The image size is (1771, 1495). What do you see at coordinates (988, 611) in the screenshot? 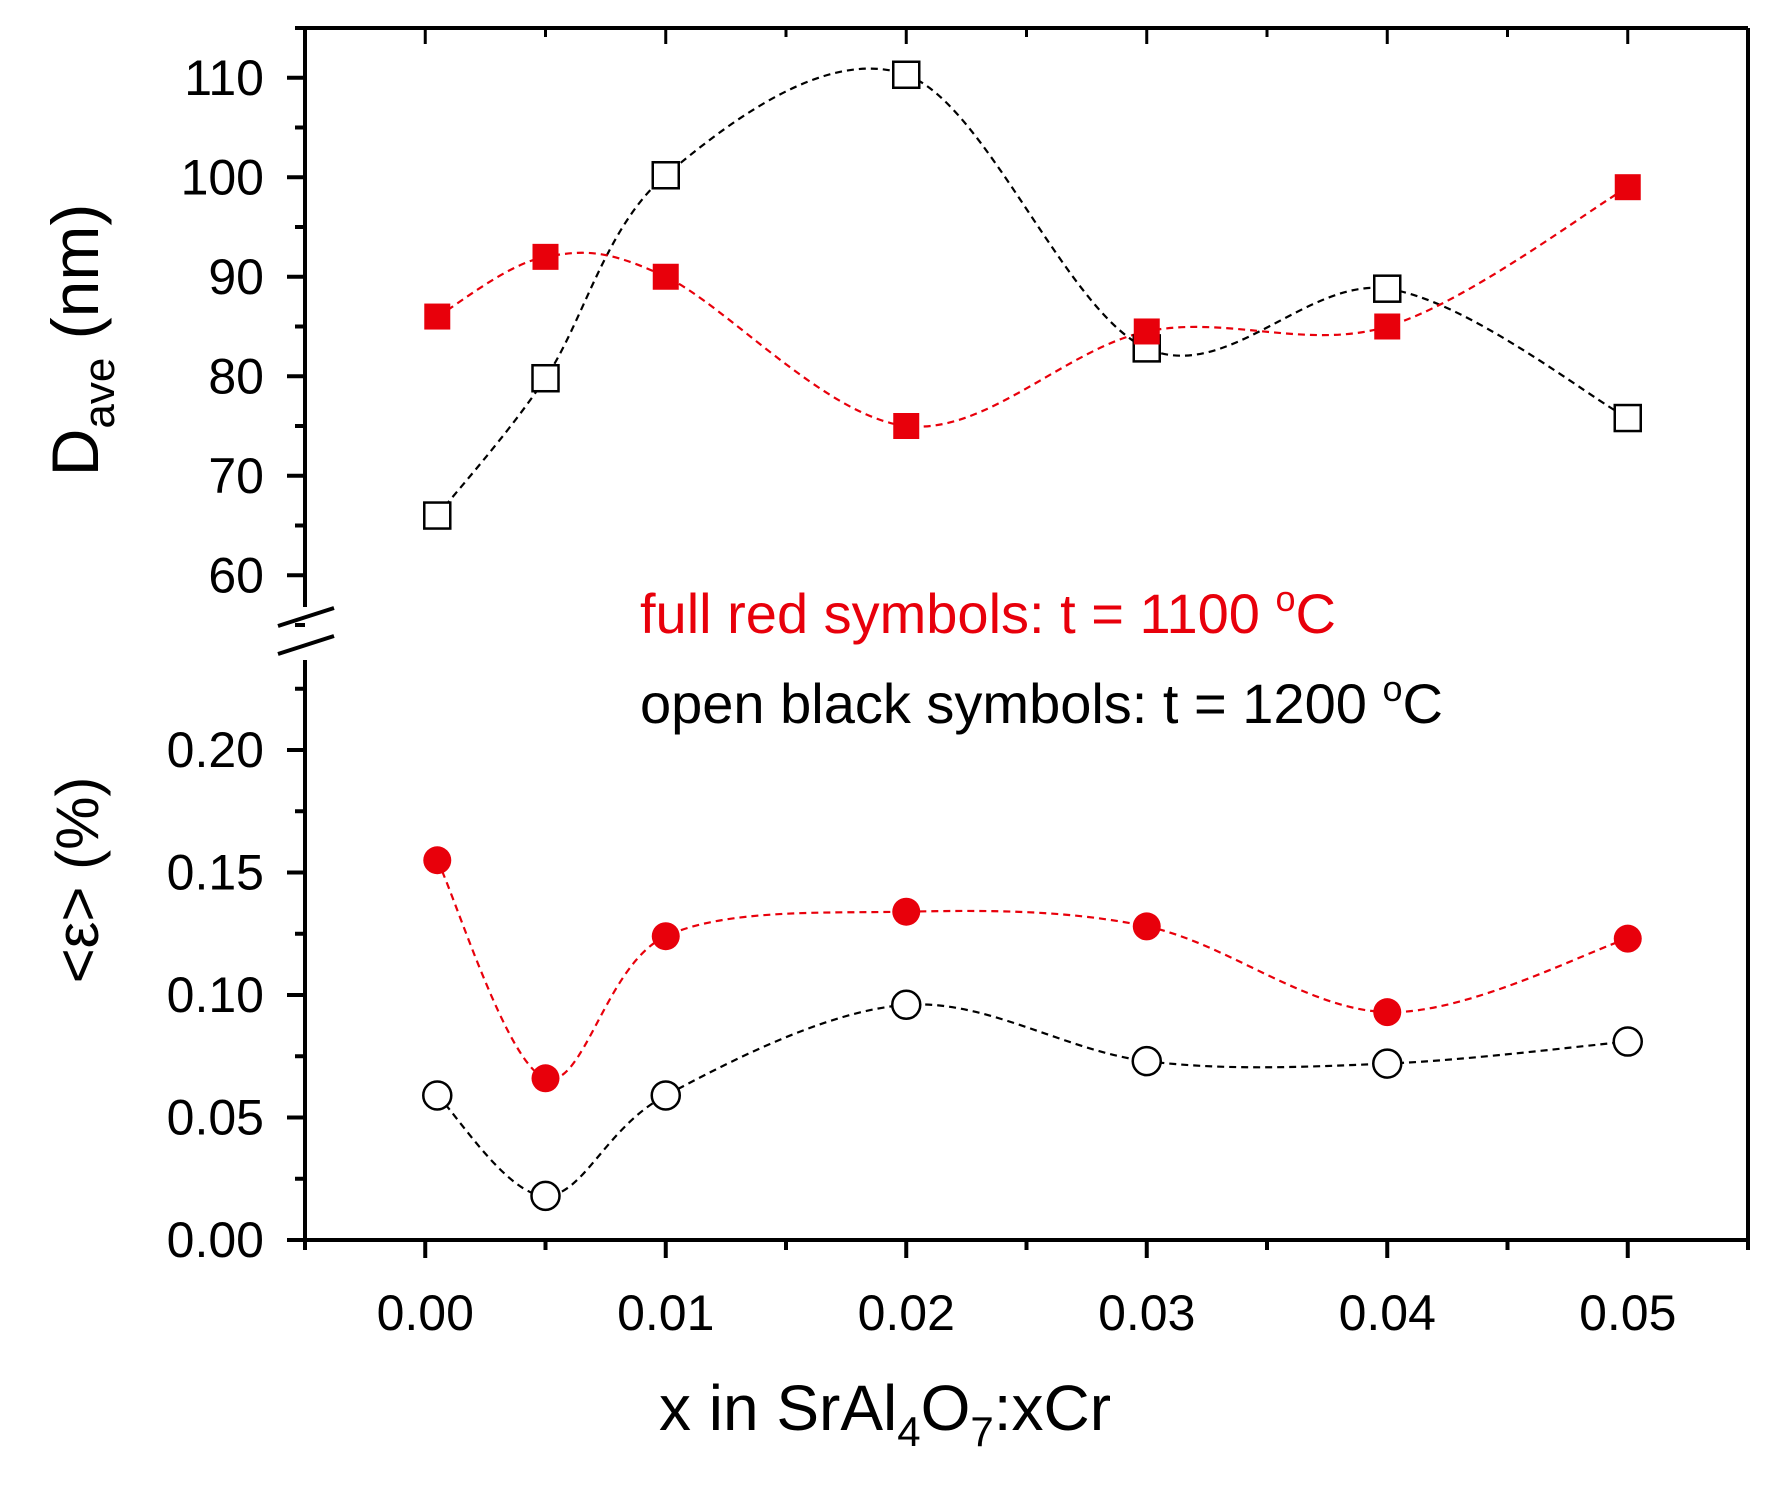
I see `legend-red-label: full red symbols: t = 1100 oC` at bounding box center [988, 611].